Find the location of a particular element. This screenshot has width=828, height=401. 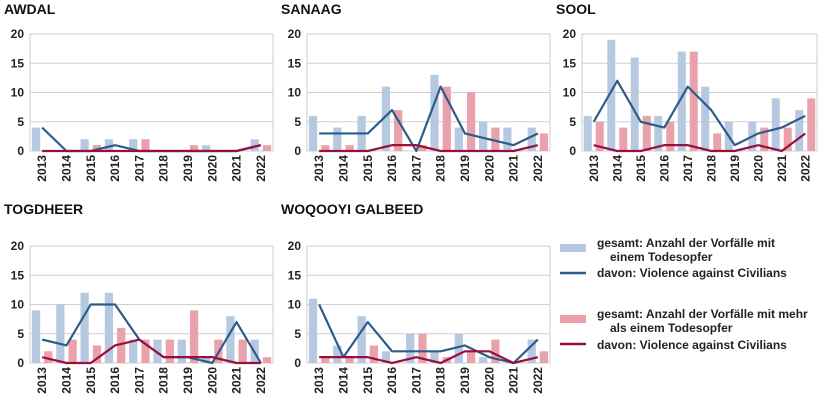

legend-swatch-bar is located at coordinates (573, 319).